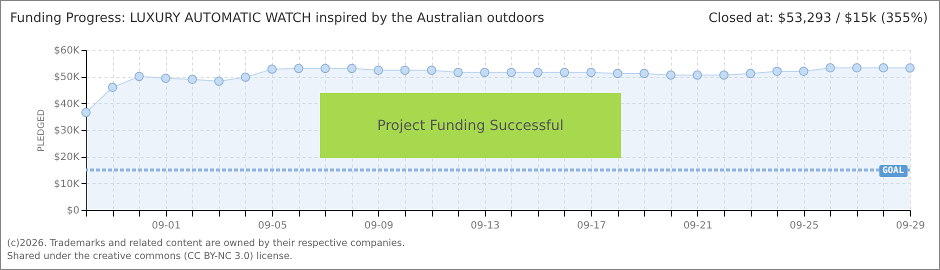 The width and height of the screenshot is (940, 270). Describe the element at coordinates (697, 226) in the screenshot. I see `x-tick-label: 09-21` at that location.